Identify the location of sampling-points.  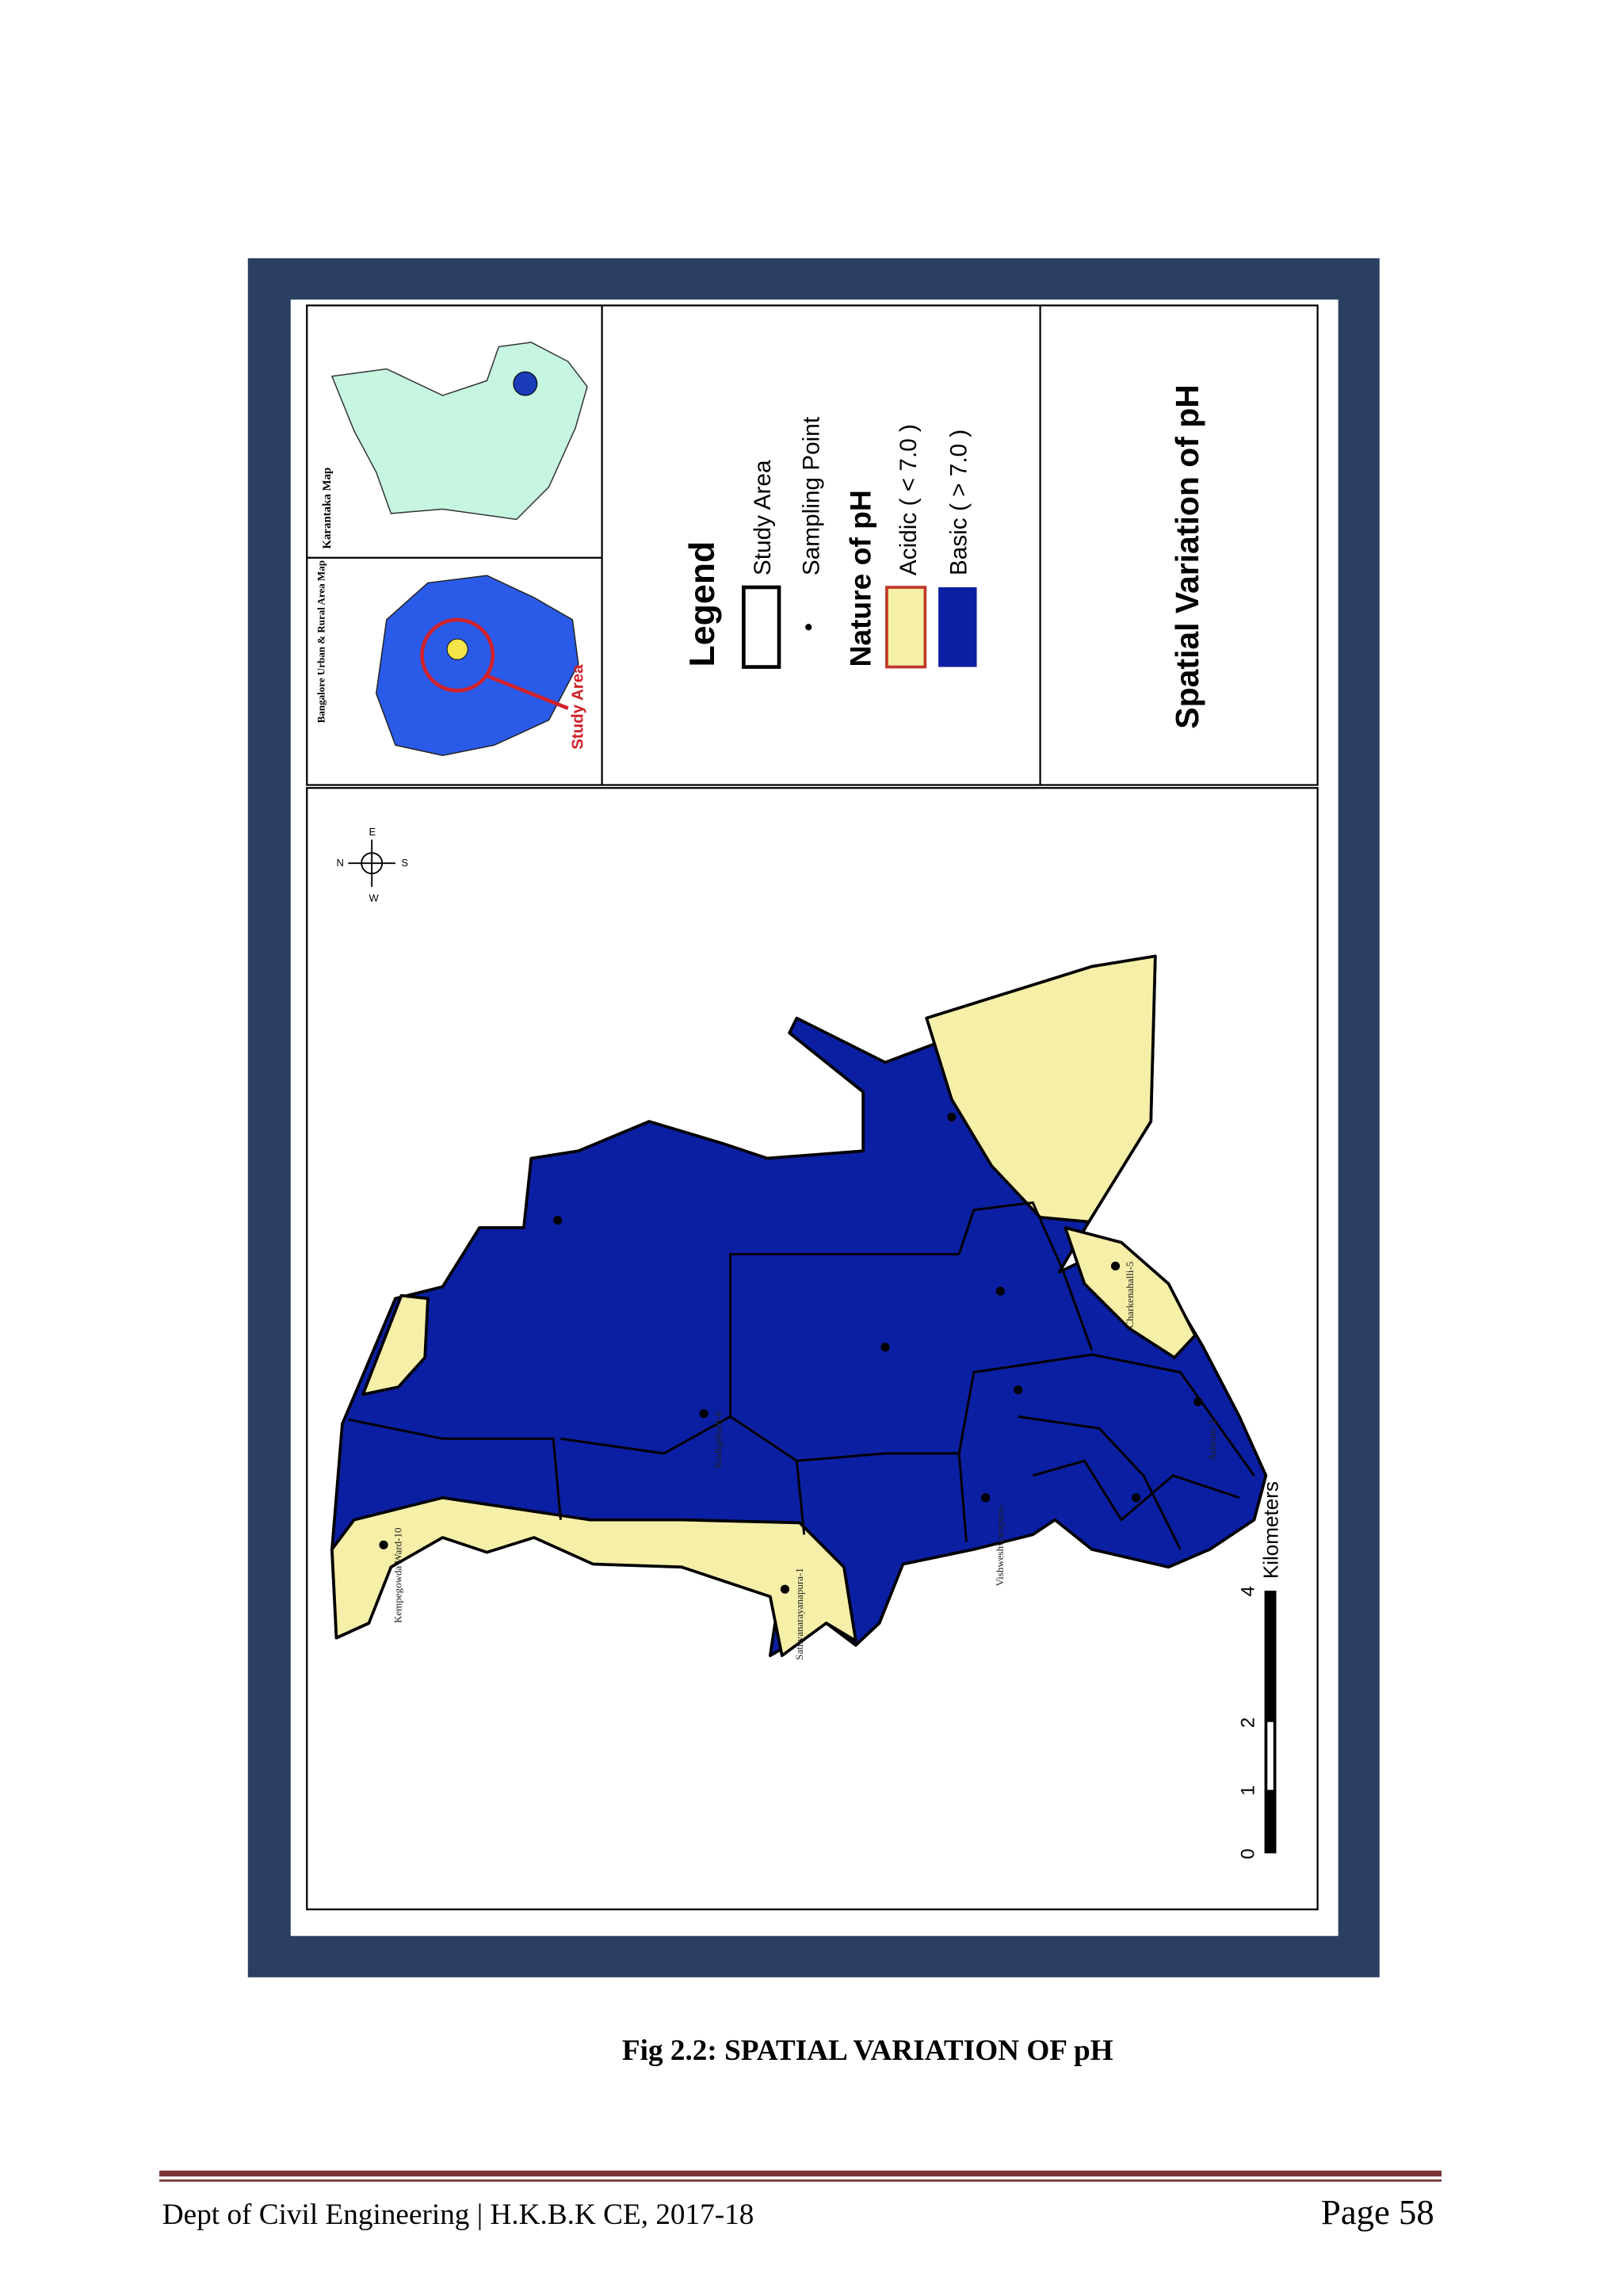
(791, 1353).